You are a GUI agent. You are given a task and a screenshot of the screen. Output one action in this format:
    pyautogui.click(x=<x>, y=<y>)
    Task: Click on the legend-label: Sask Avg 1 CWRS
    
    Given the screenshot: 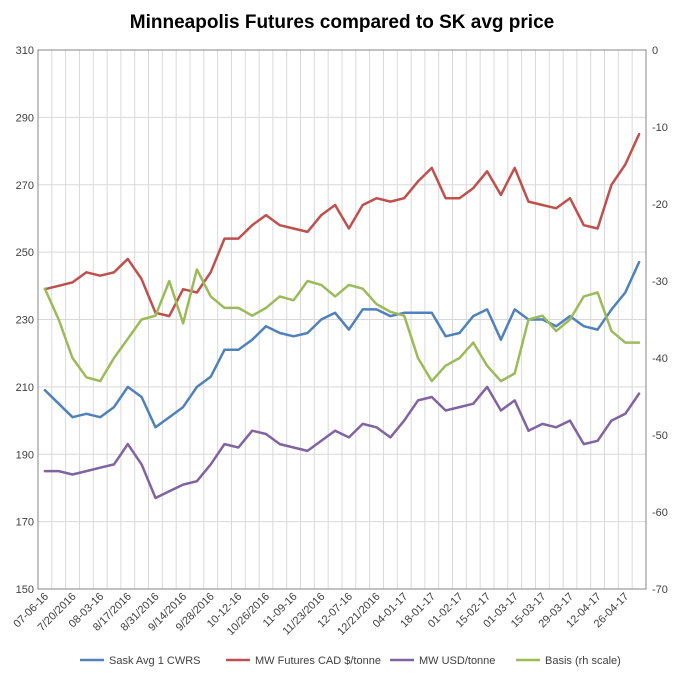 What is the action you would take?
    pyautogui.click(x=155, y=661)
    